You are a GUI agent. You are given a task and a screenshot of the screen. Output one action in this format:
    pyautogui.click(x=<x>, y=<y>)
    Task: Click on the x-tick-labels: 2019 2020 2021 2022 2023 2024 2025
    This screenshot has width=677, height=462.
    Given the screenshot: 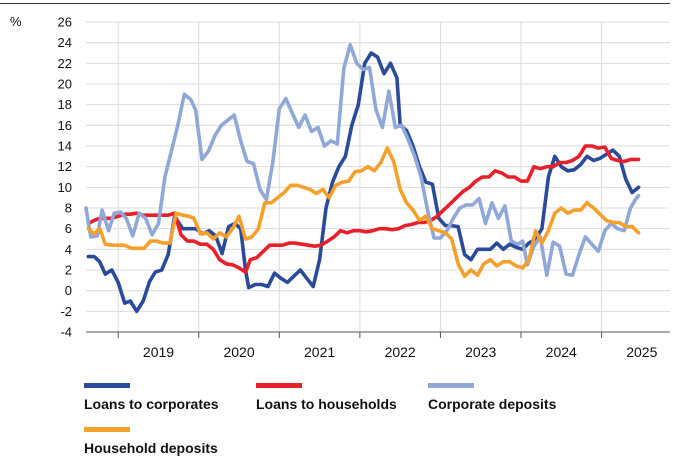 What is the action you would take?
    pyautogui.click(x=387, y=346)
    